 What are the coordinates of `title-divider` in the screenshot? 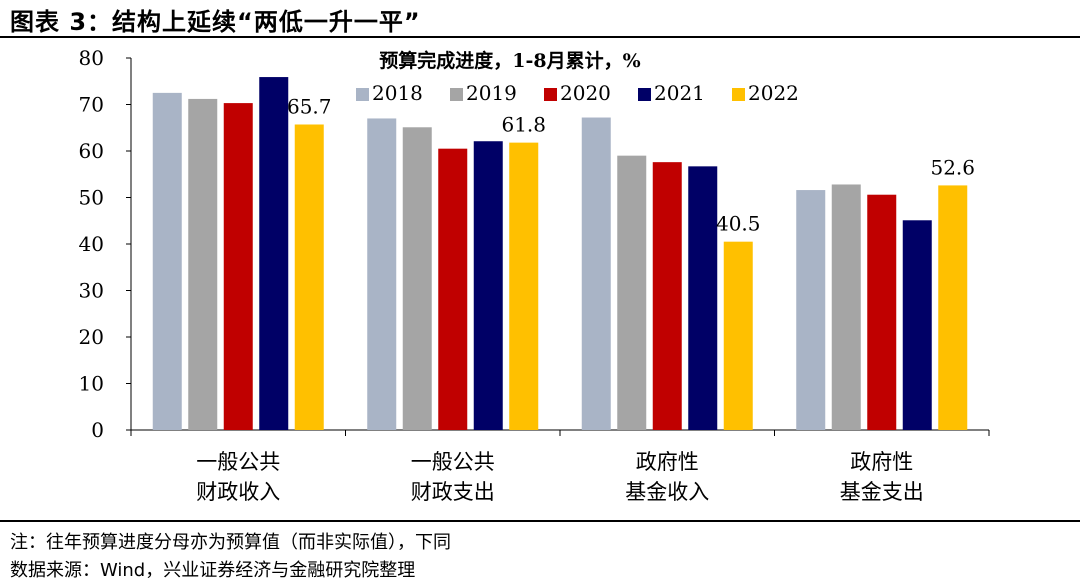 It's located at (540, 37).